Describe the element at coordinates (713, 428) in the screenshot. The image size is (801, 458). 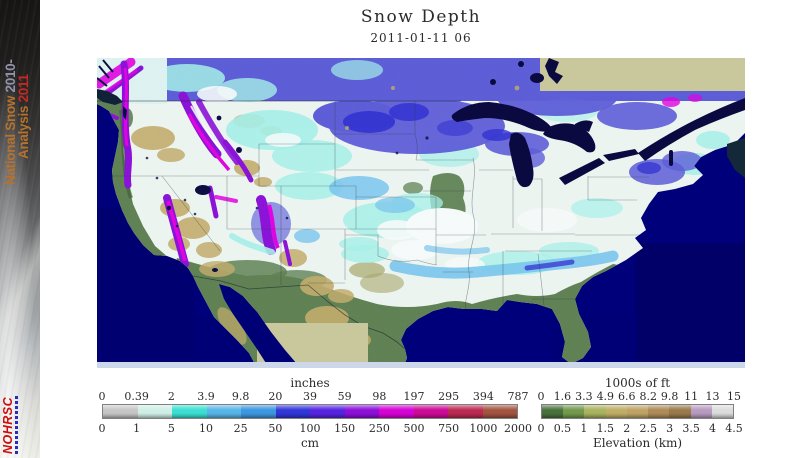
I see `tick: 4` at that location.